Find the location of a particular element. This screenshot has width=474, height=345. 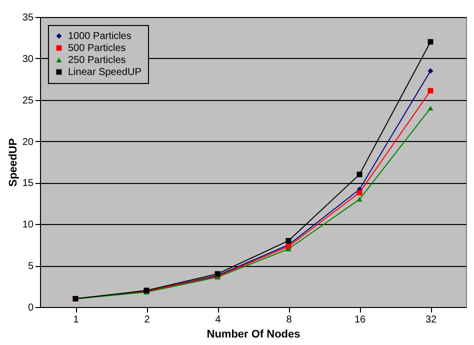

y-tick-label: 15 is located at coordinates (28, 184).